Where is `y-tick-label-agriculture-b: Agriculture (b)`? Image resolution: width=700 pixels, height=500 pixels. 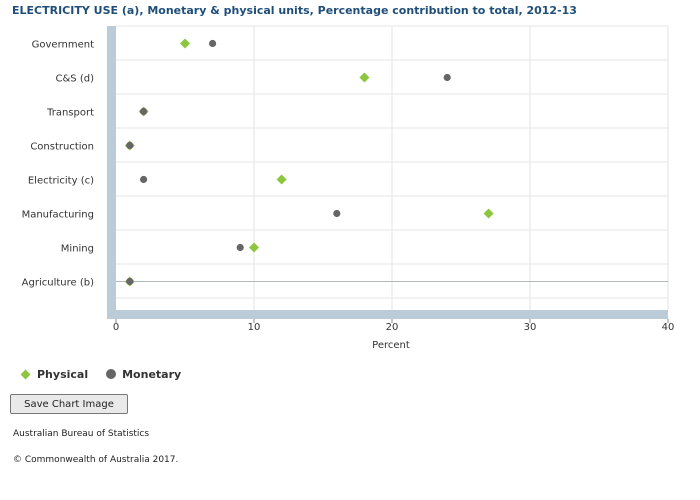 y-tick-label-agriculture-b: Agriculture (b) is located at coordinates (58, 283).